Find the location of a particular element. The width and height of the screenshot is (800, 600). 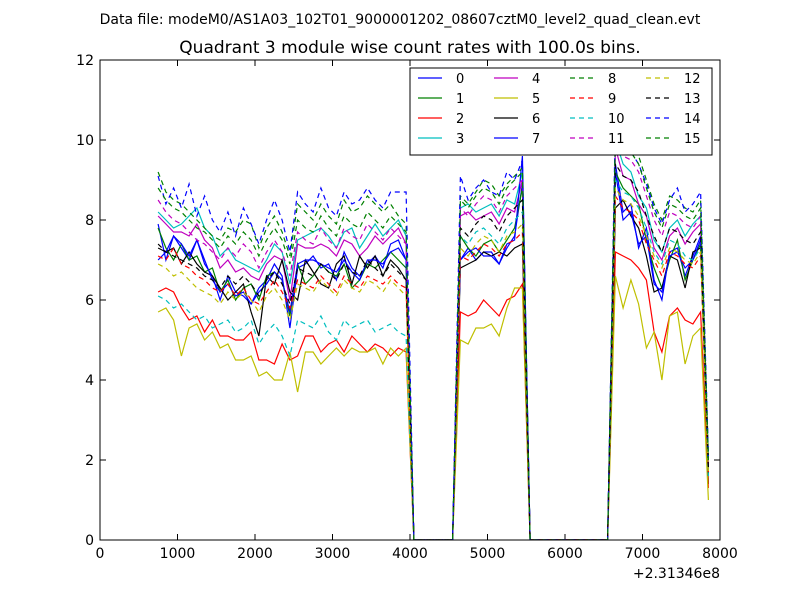

legend-label-13: 13 is located at coordinates (692, 99).